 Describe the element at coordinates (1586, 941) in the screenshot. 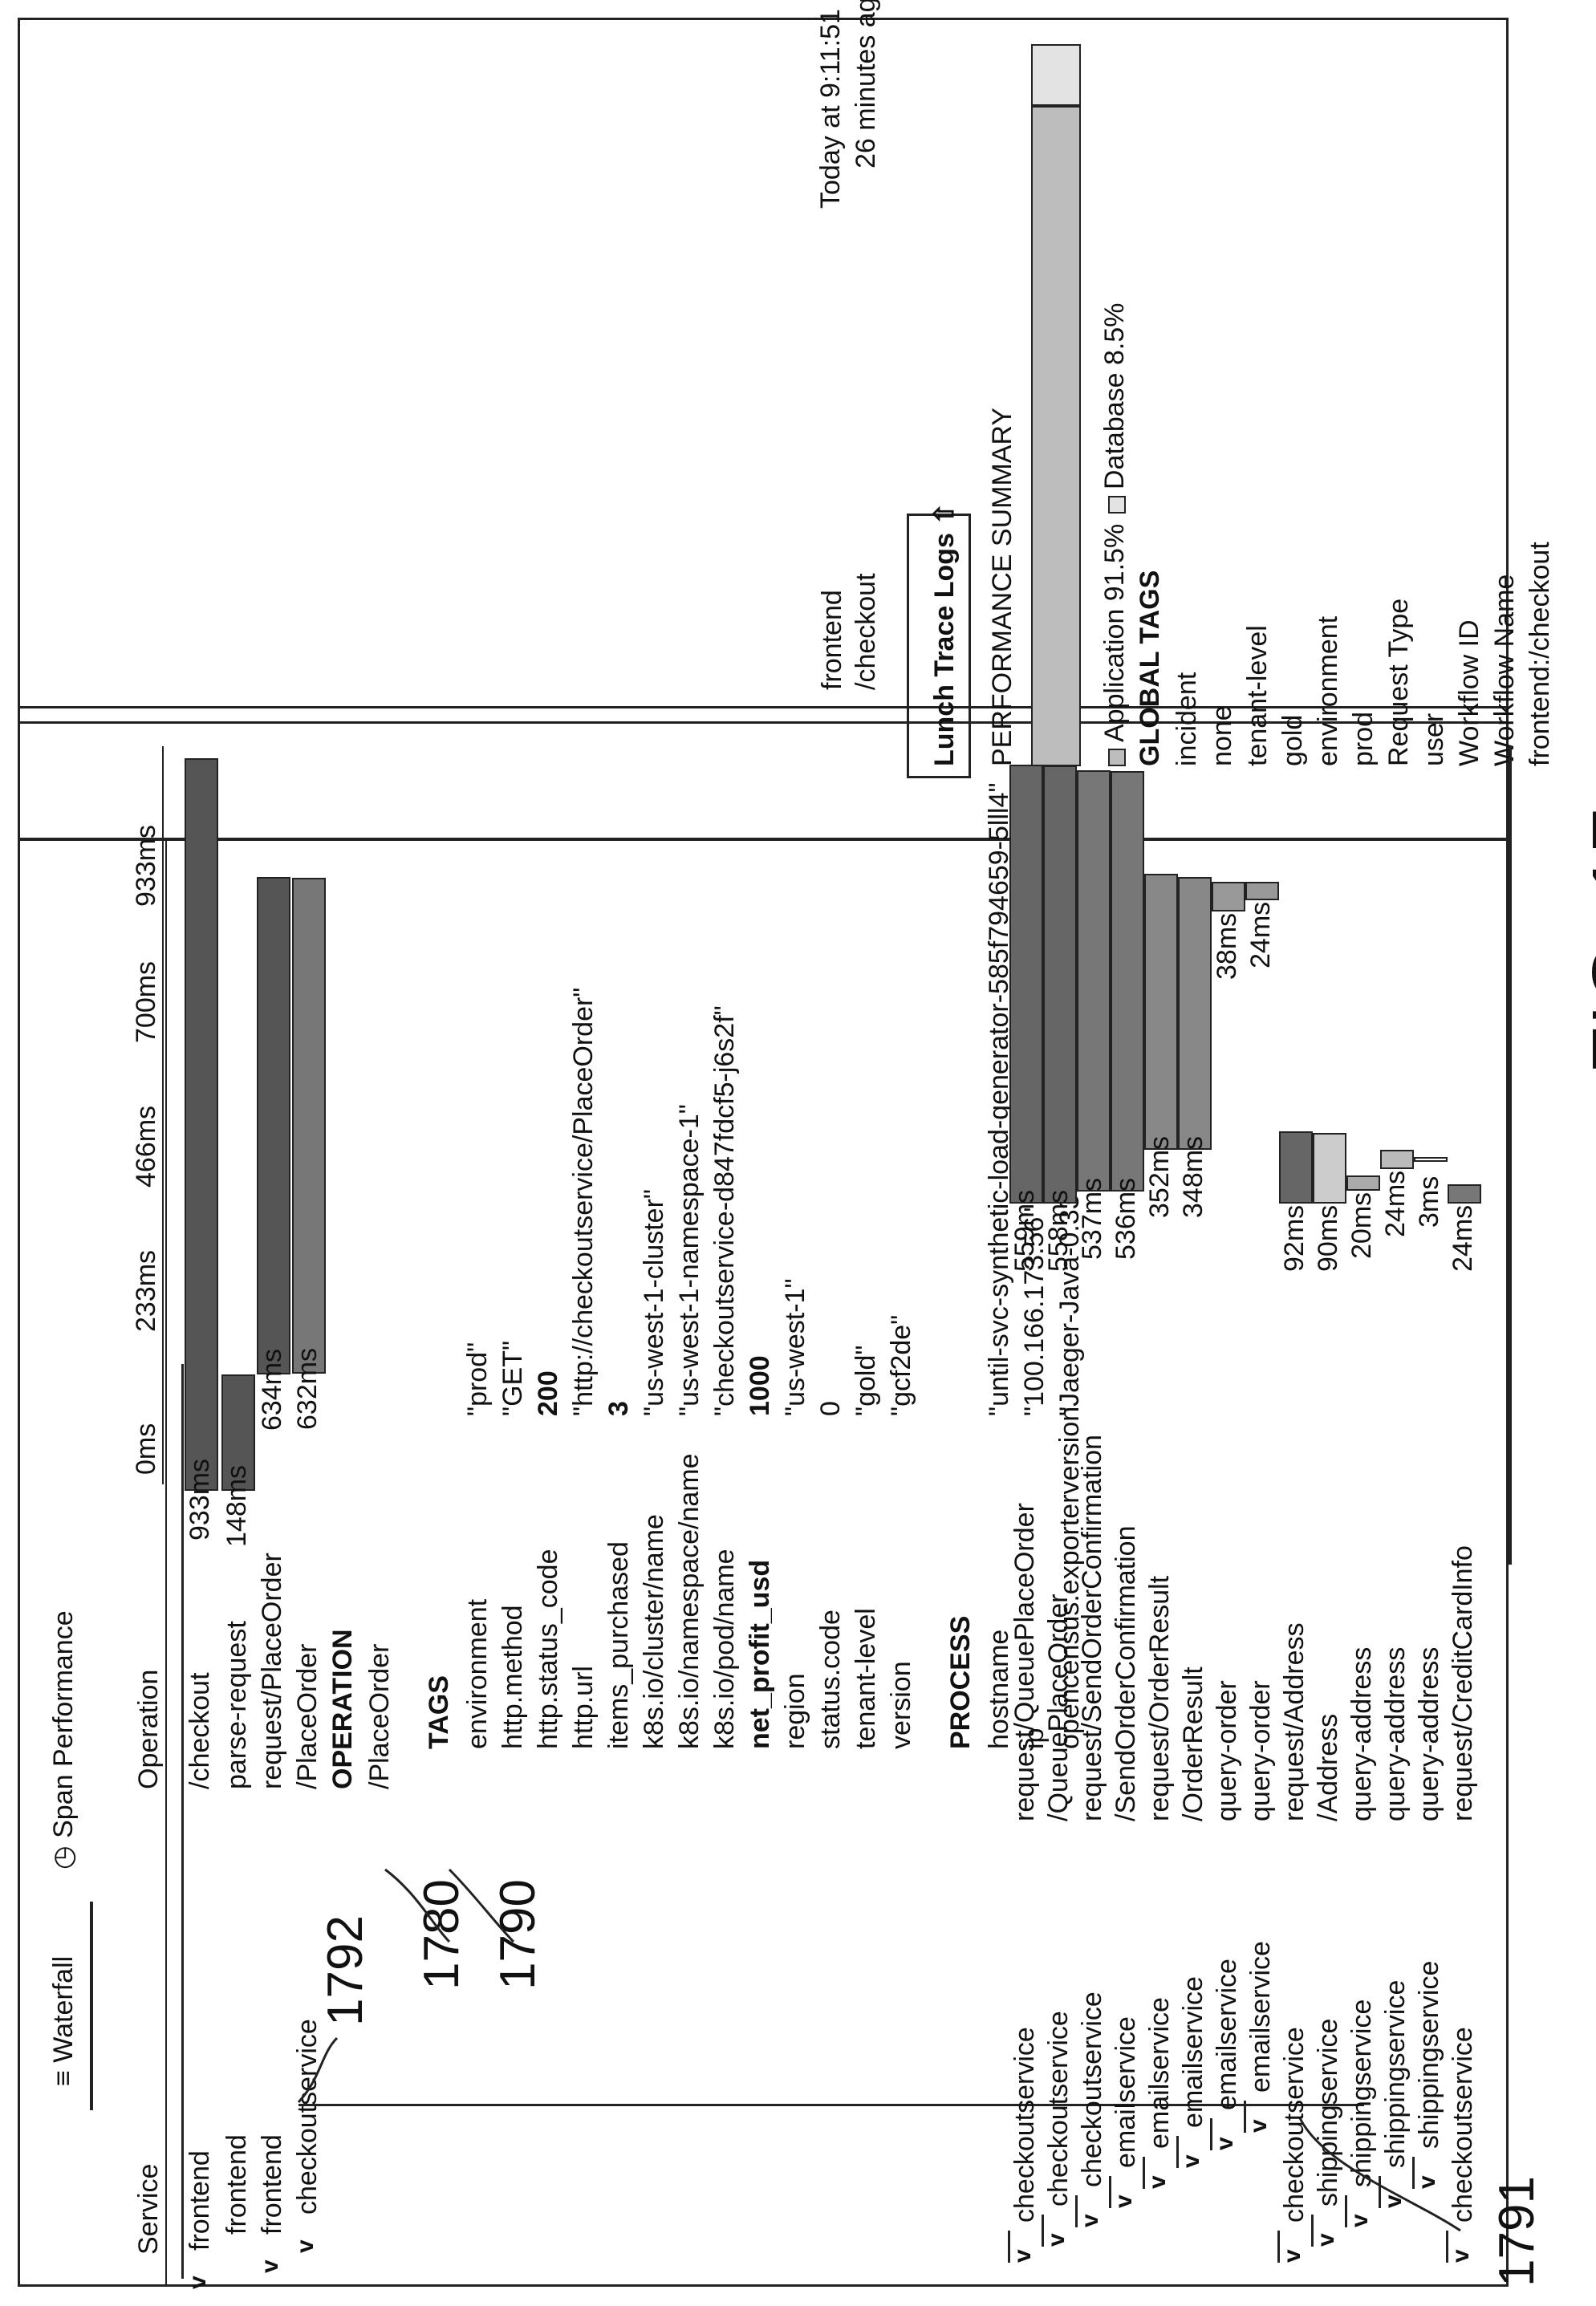

I see `figure-label: FIG. 17` at that location.